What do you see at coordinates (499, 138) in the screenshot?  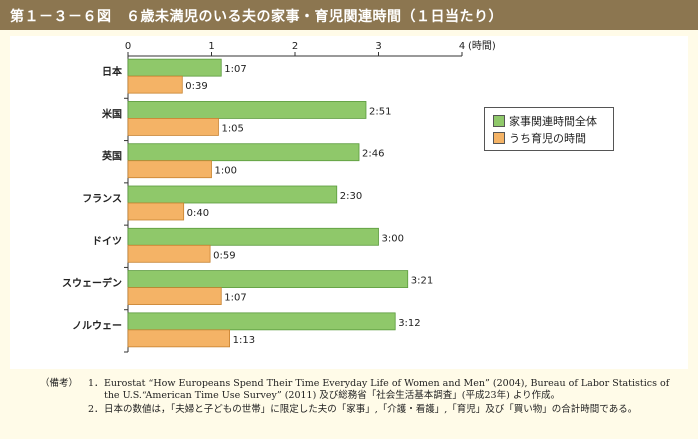 I see `legend-swatch-childcare` at bounding box center [499, 138].